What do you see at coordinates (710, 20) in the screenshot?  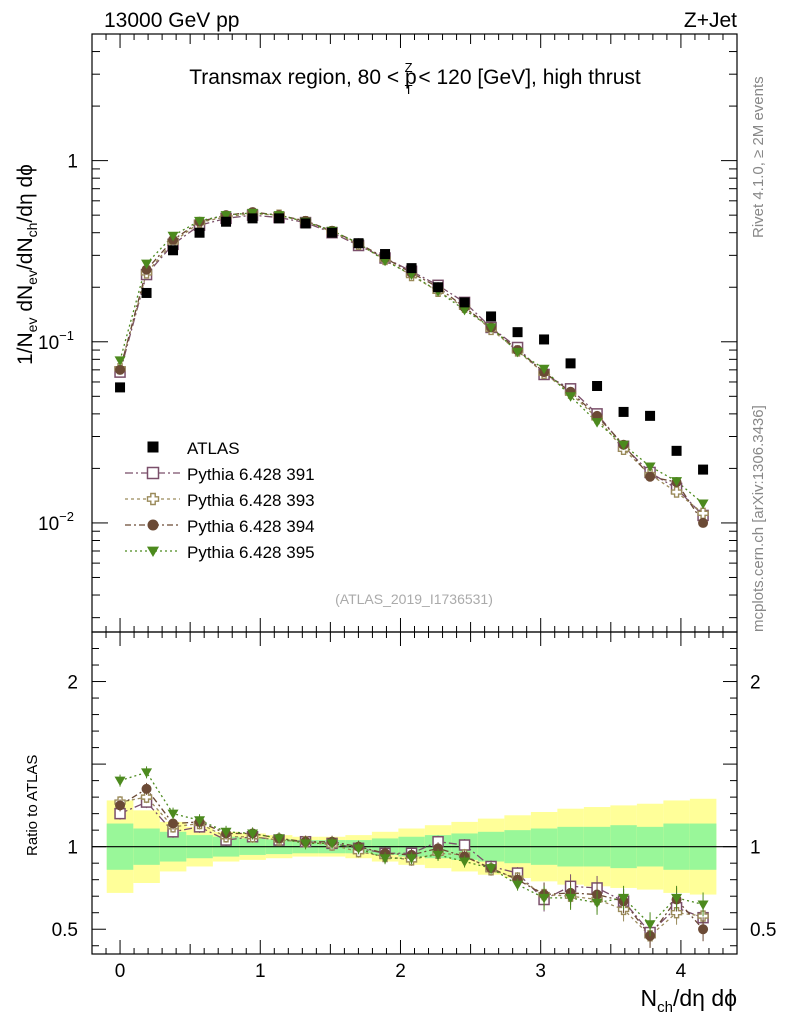 I see `process-label: Z+Jet` at bounding box center [710, 20].